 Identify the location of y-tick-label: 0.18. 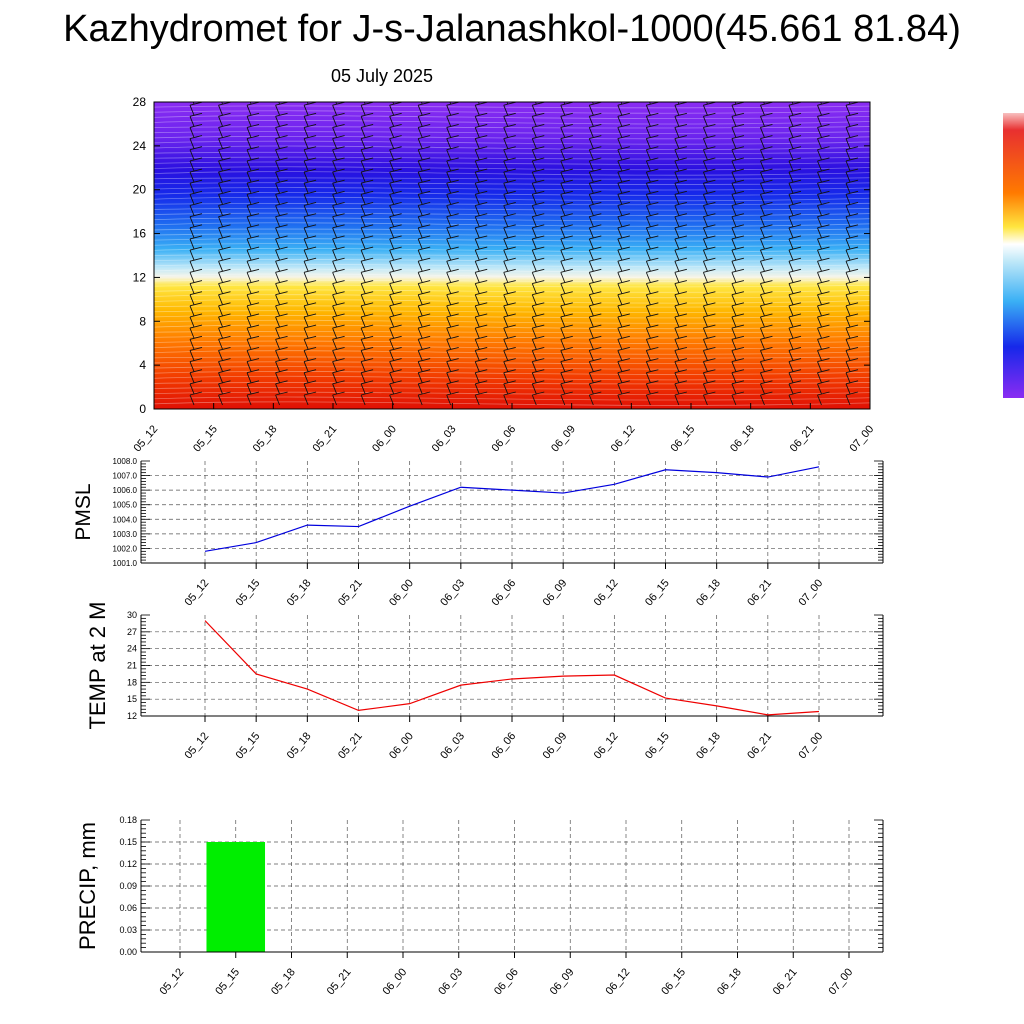
(128, 820).